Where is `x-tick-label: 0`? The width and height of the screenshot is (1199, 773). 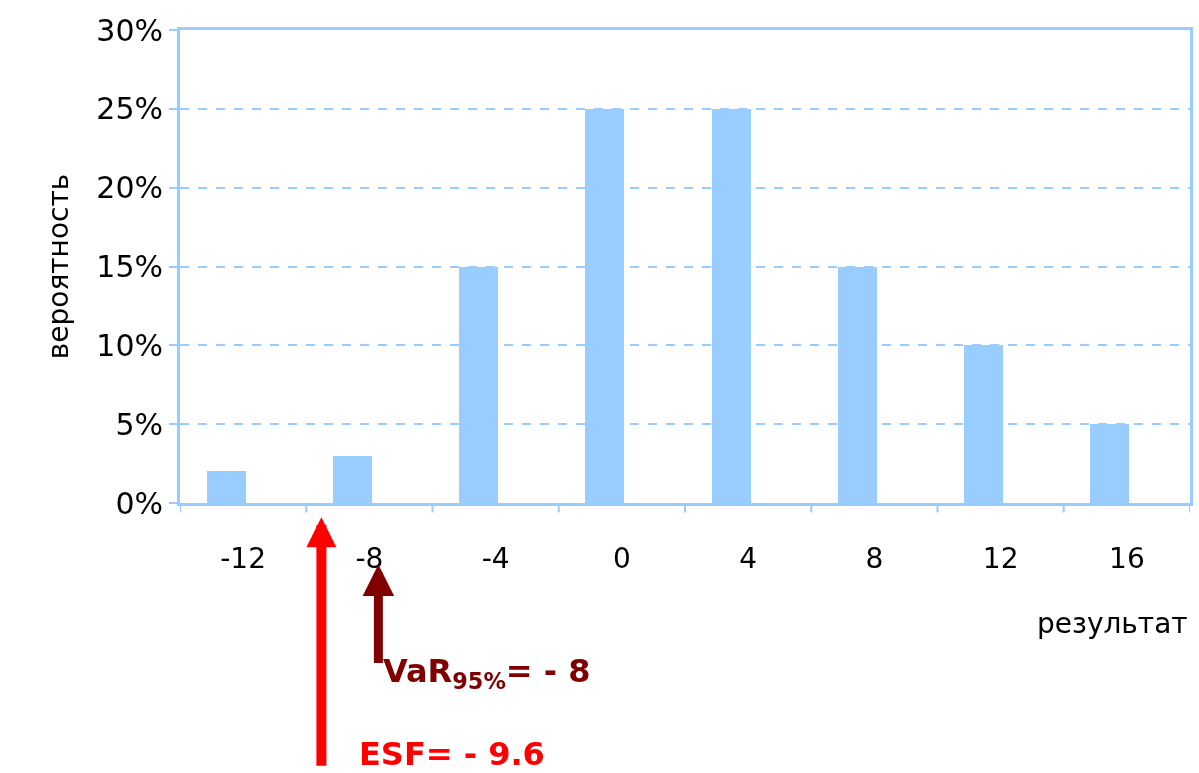
x-tick-label: 0 is located at coordinates (621, 558).